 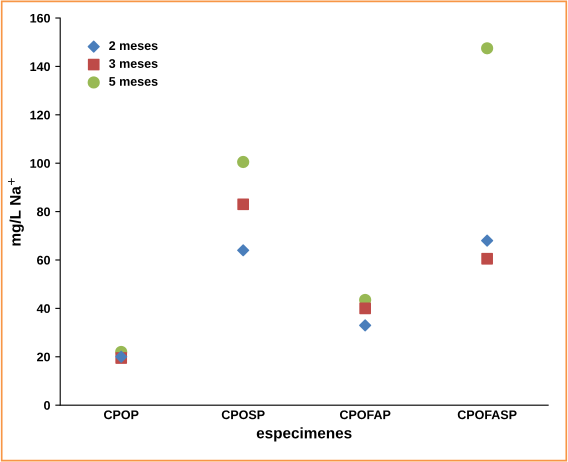 What do you see at coordinates (47, 405) in the screenshot?
I see `y-tick-label: 0` at bounding box center [47, 405].